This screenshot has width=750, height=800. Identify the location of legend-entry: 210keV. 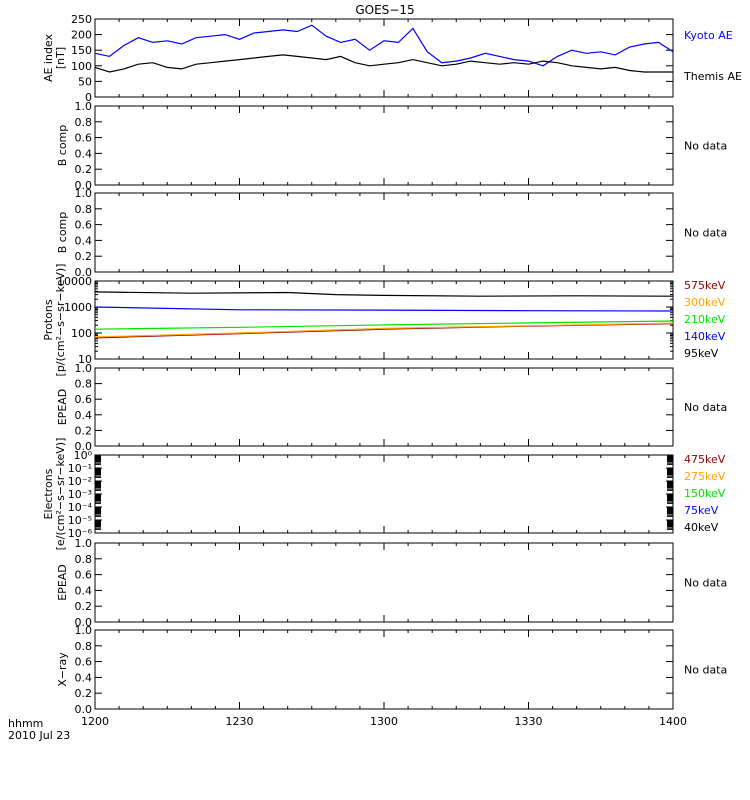
(705, 319).